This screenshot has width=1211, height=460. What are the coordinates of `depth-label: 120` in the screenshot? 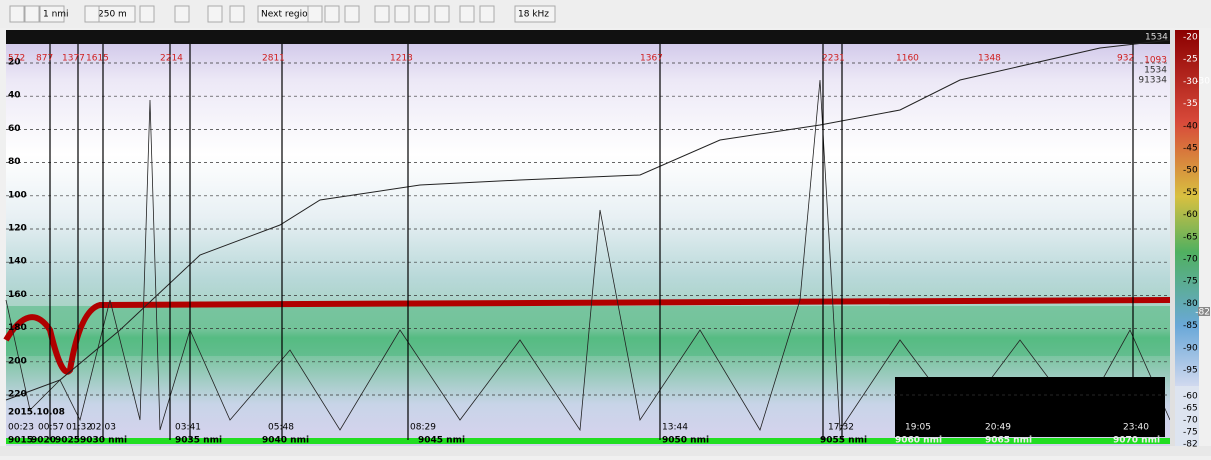 It's located at (17, 229).